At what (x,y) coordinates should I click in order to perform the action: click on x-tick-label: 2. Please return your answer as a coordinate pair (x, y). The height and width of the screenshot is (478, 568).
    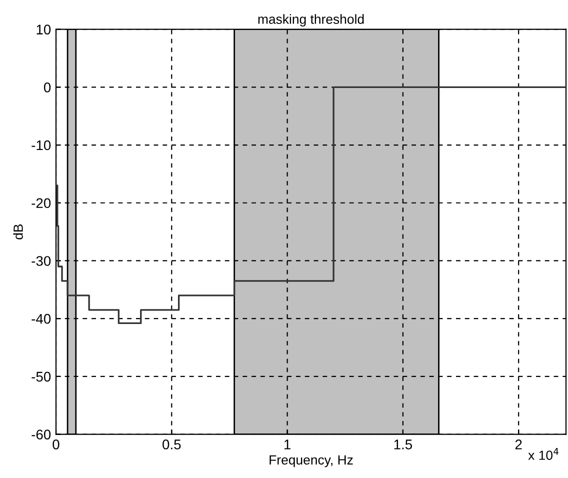
    Looking at the image, I should click on (518, 445).